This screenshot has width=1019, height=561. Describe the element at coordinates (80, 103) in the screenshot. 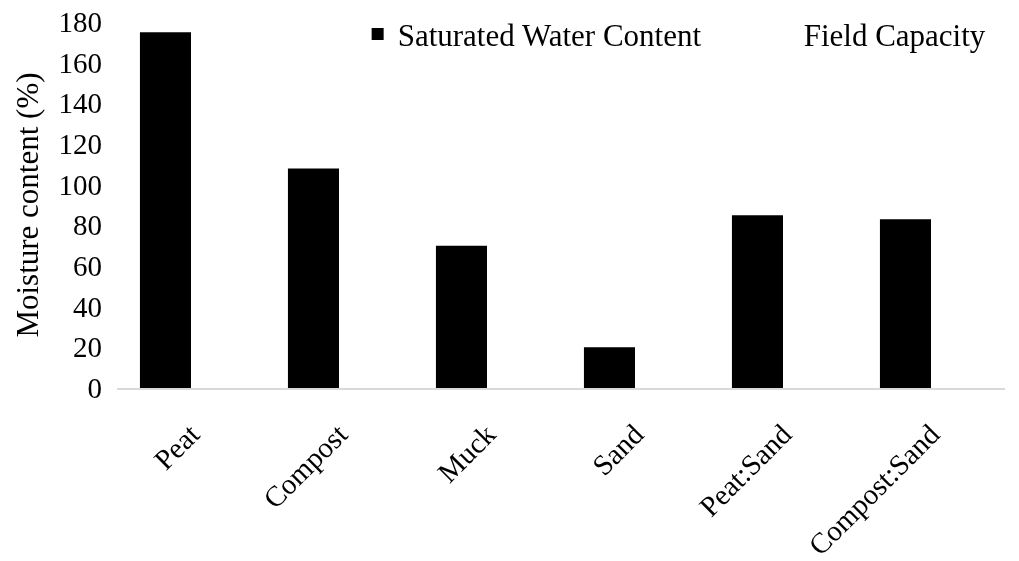

I see `y-tick-label: 140` at that location.